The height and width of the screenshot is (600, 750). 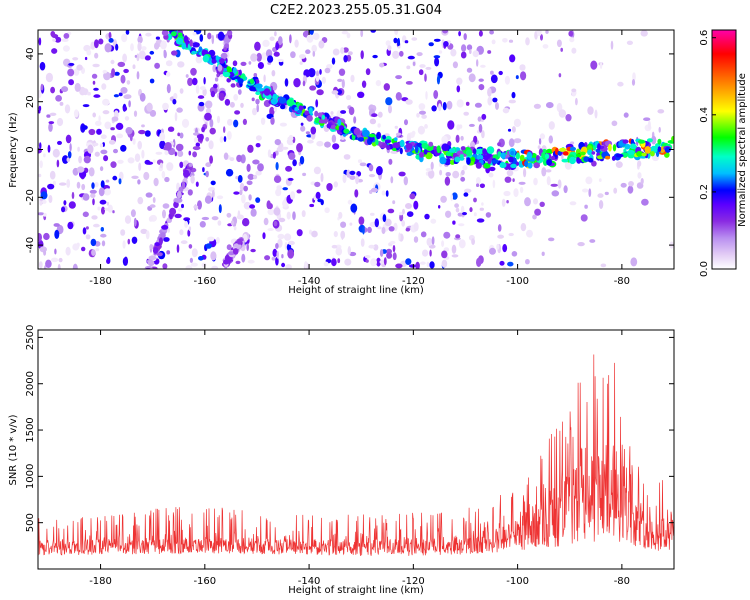 I want to click on spectrogram-x-axis-label: Height of straight line (km), so click(x=356, y=290).